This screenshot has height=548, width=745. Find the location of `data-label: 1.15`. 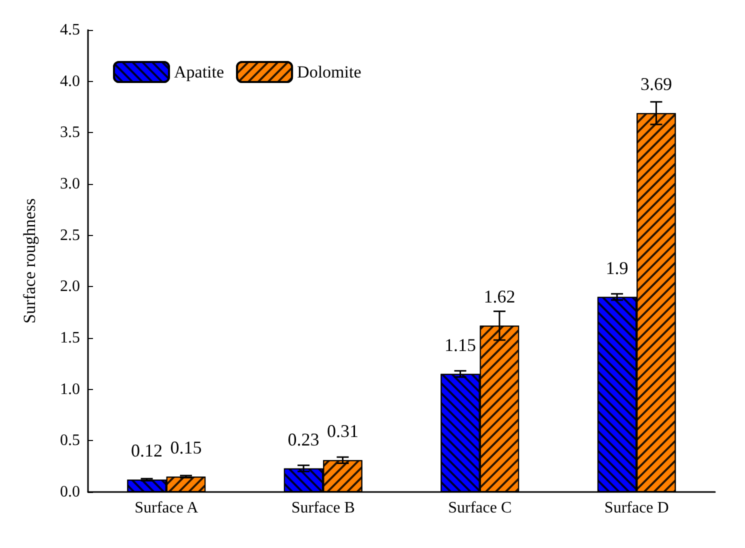

data-label: 1.15 is located at coordinates (460, 344).